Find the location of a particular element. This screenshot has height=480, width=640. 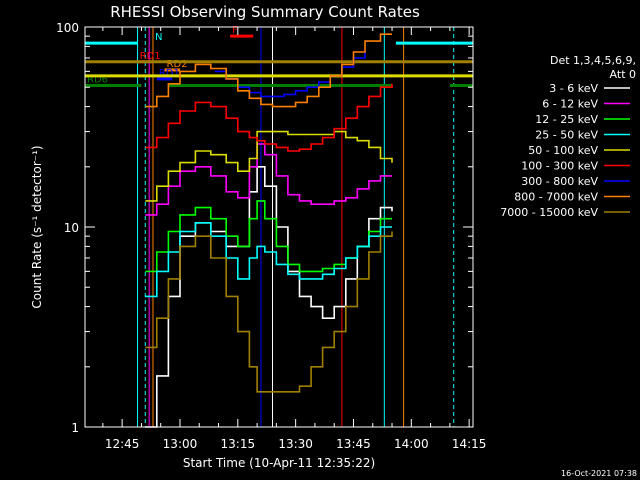

flag-label-4: RD6 is located at coordinates (97, 79).